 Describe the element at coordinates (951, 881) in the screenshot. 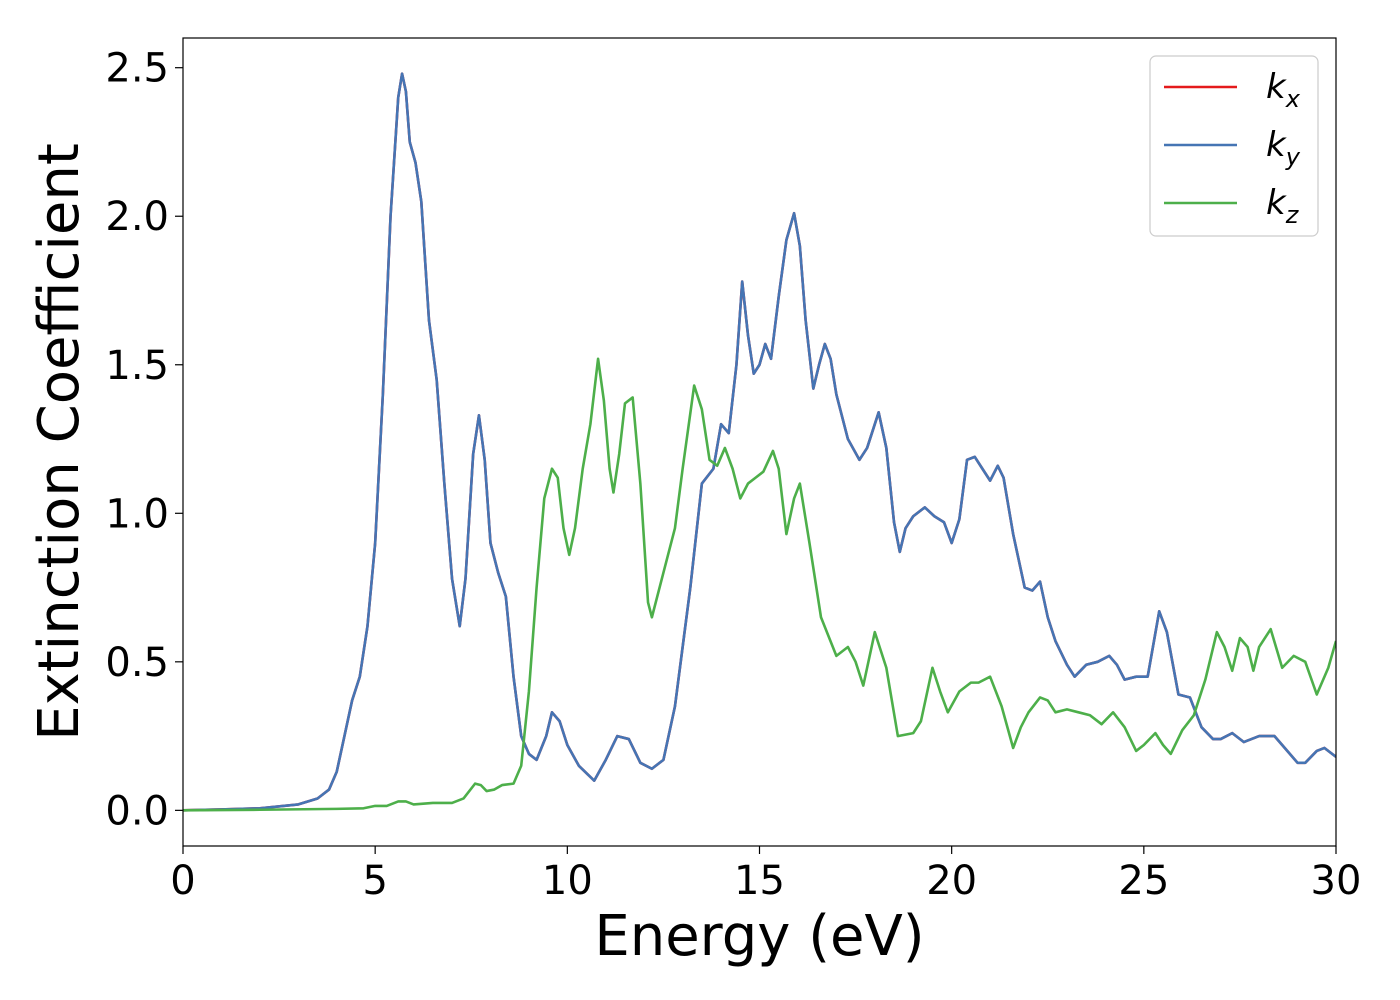

I see `x-tick-label: 20` at that location.